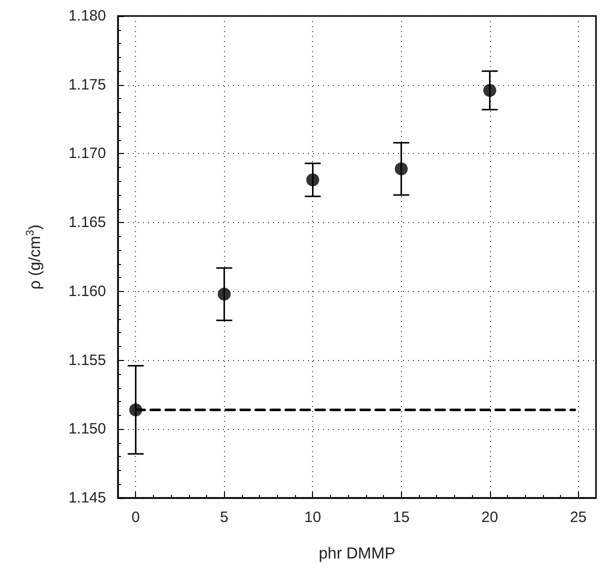 This screenshot has height=574, width=600. Describe the element at coordinates (357, 554) in the screenshot. I see `x-axis-title: phr DMMP` at that location.